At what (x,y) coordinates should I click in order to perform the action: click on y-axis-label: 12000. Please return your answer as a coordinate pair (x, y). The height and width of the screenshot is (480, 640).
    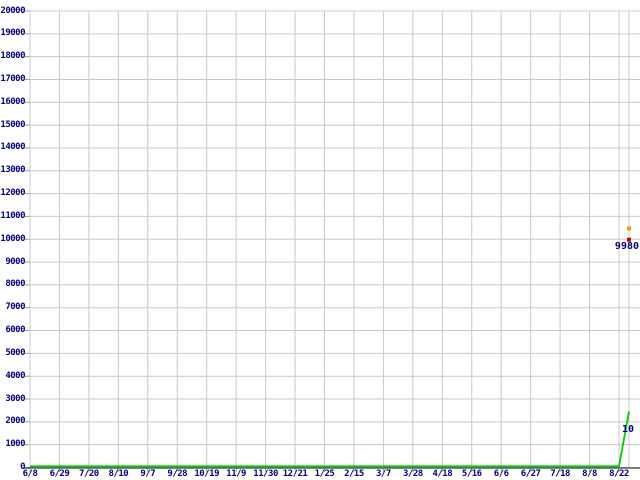
    Looking at the image, I should click on (12, 193).